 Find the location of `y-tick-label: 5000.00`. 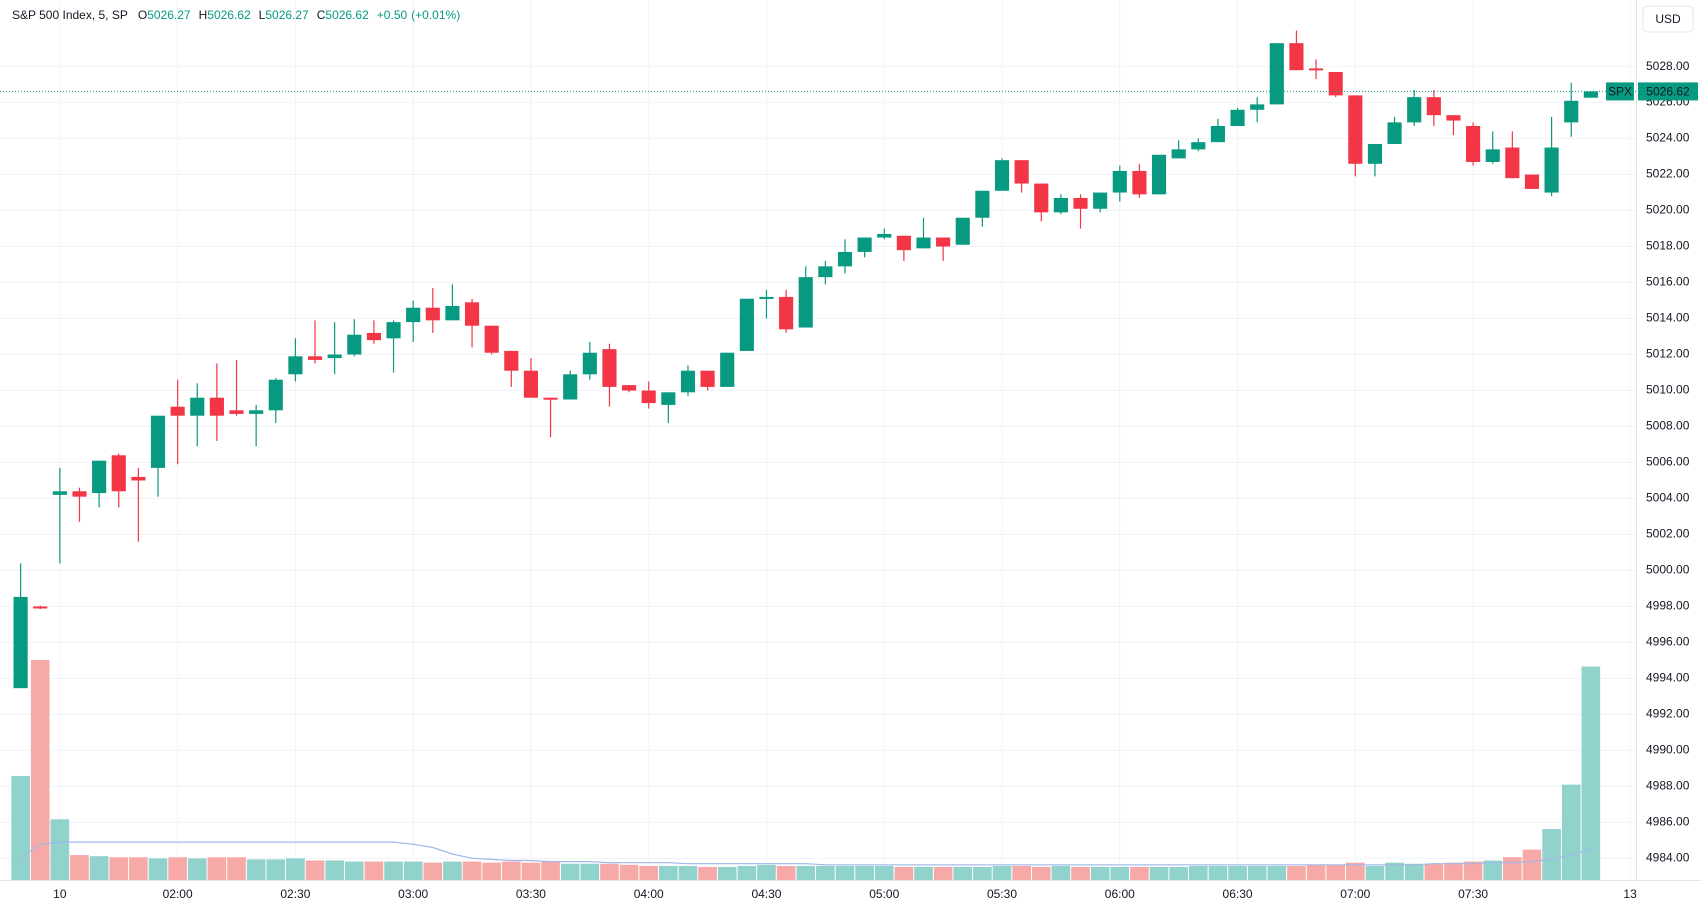

y-tick-label: 5000.00 is located at coordinates (1668, 570).